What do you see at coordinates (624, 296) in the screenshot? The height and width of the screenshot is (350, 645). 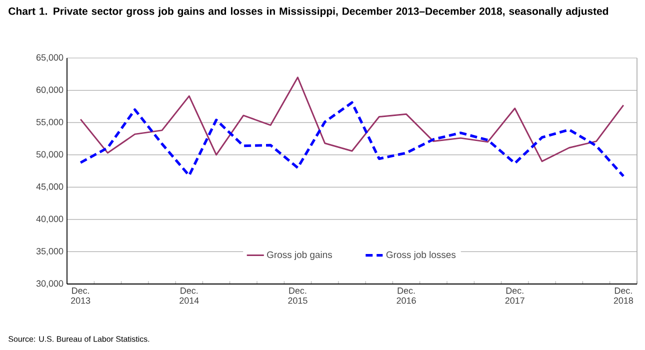 I see `x-tick-label: Dec. 2018` at bounding box center [624, 296].